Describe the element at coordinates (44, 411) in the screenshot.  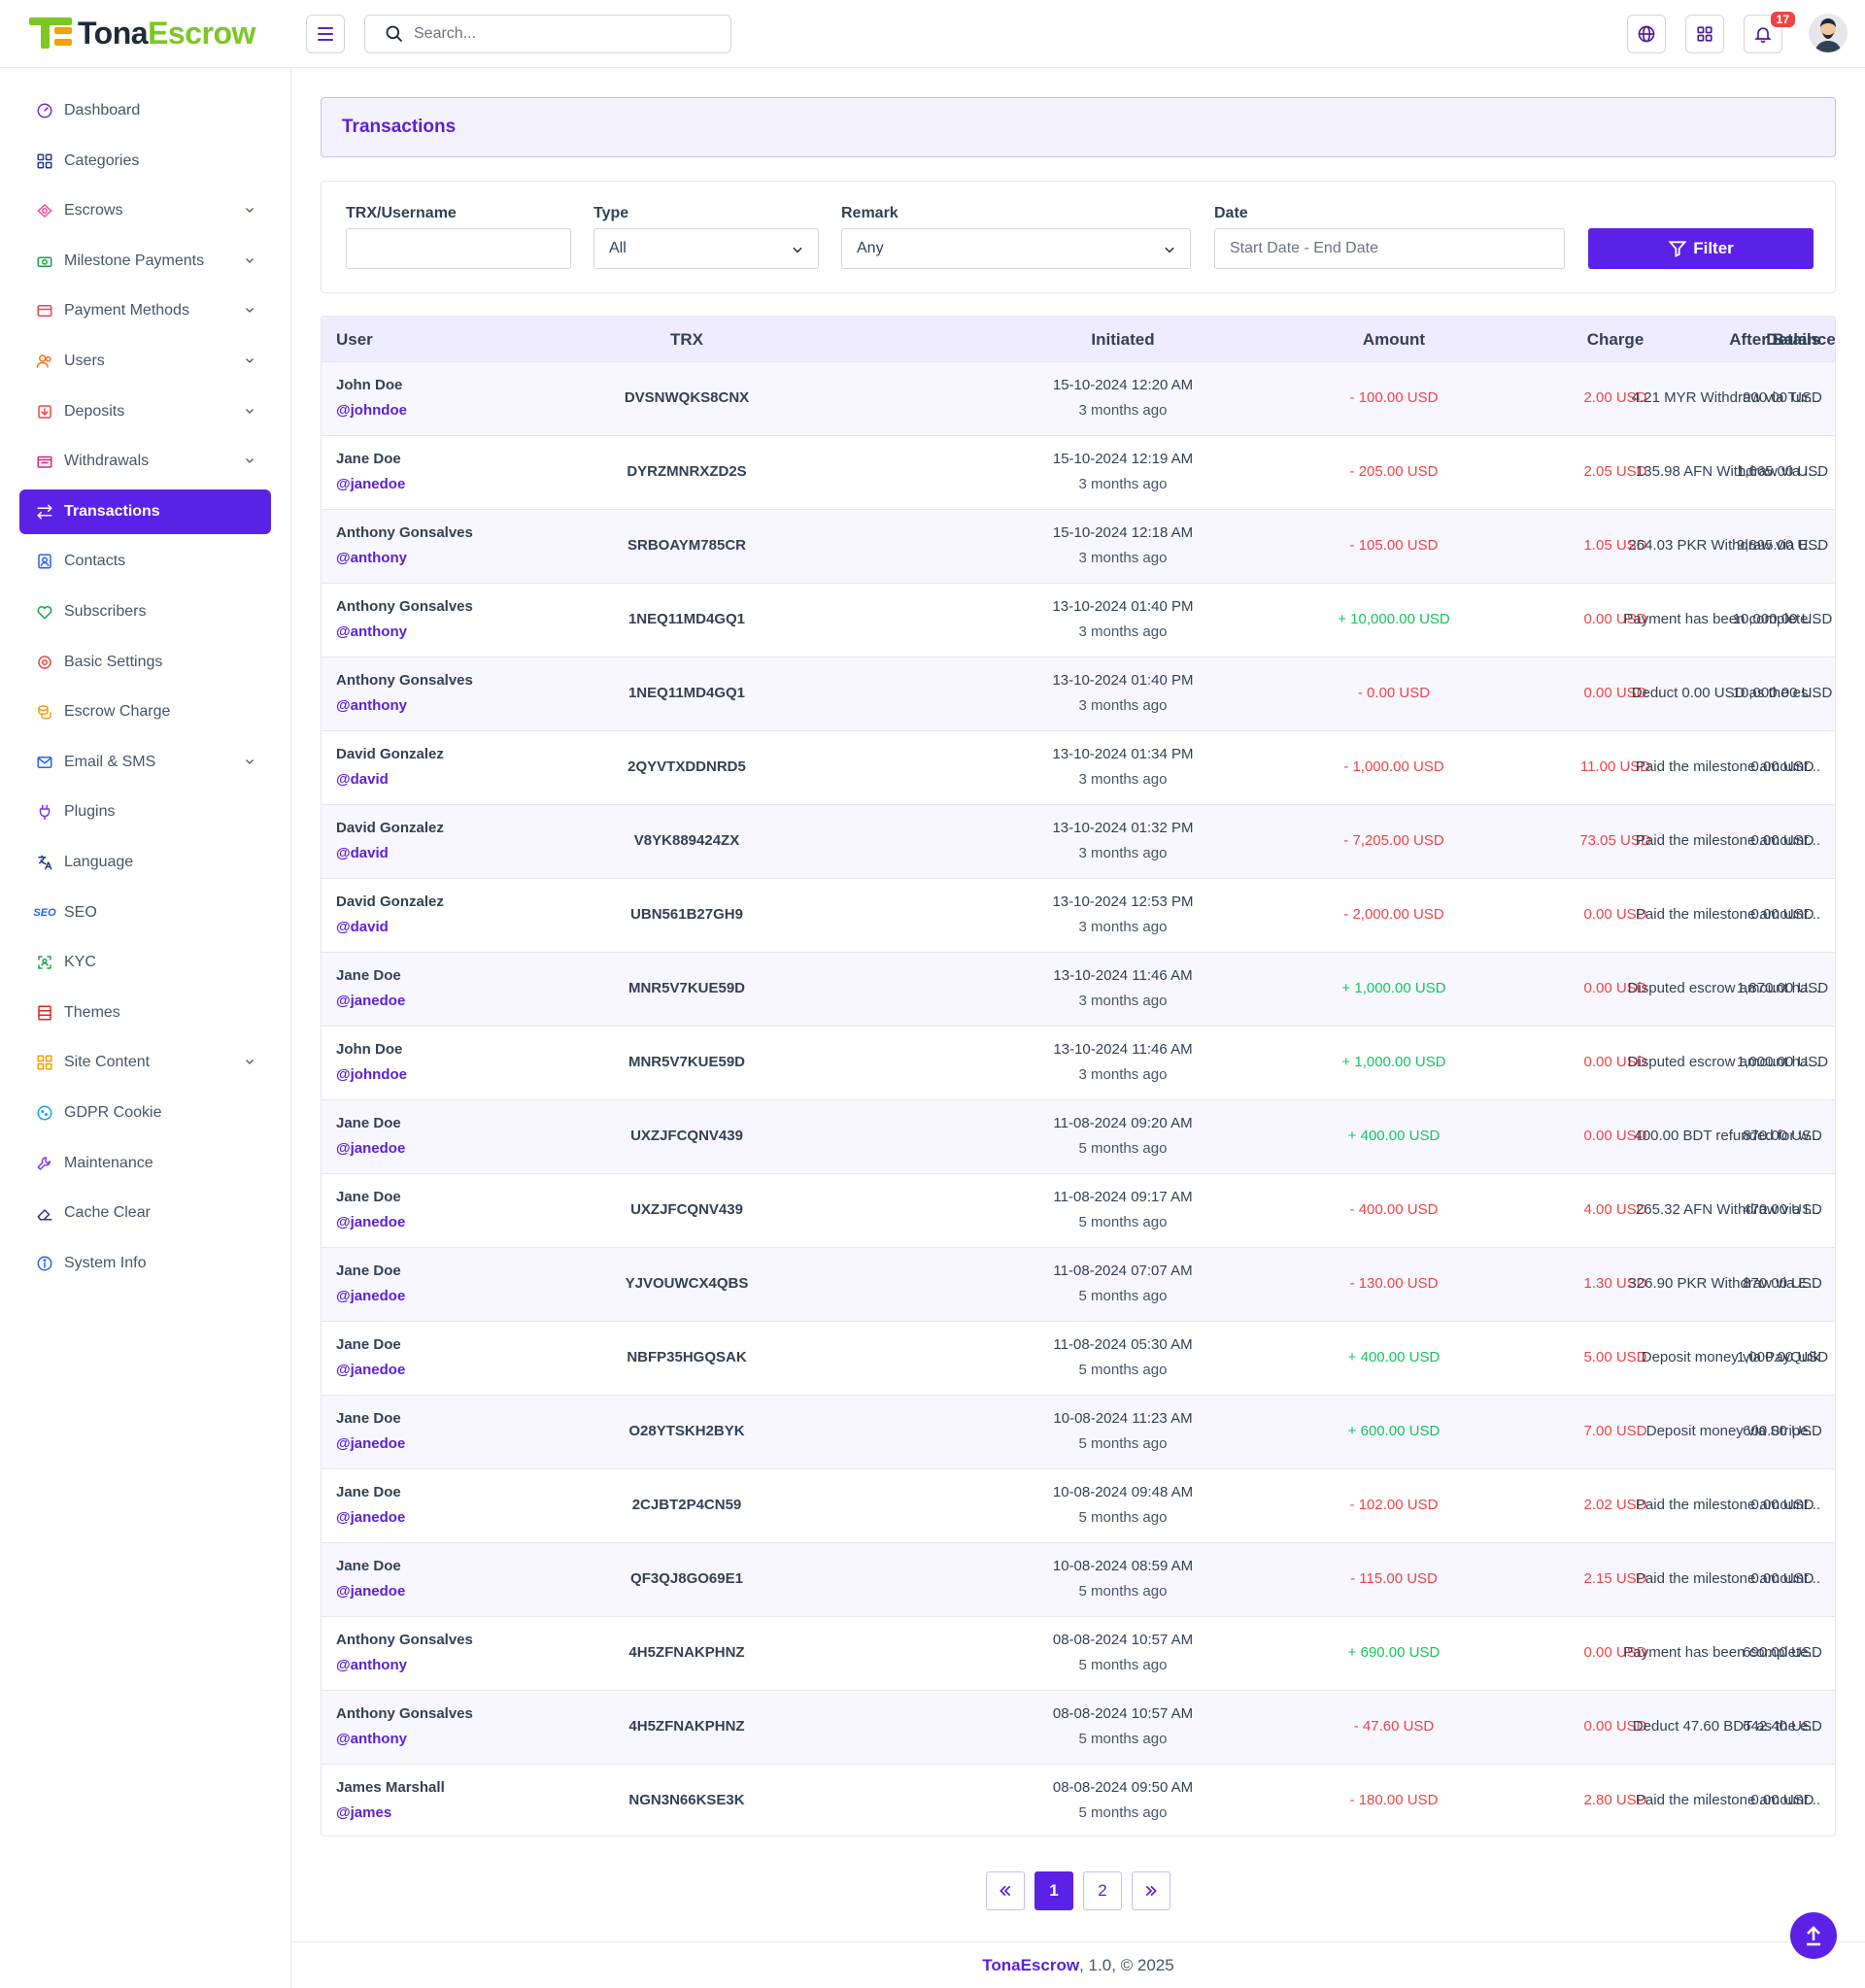
I see `deposit-icon` at that location.